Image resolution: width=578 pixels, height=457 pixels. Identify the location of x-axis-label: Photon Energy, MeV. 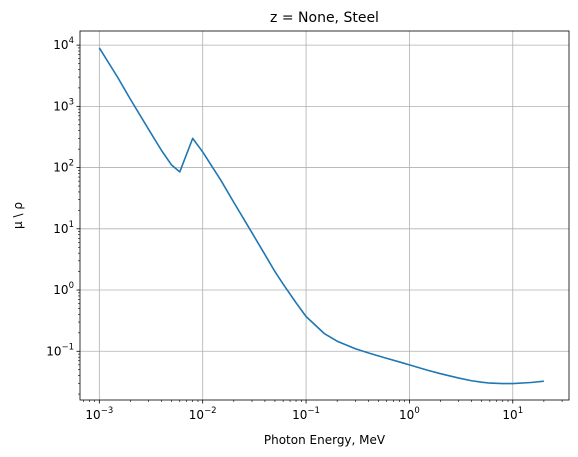
(325, 440).